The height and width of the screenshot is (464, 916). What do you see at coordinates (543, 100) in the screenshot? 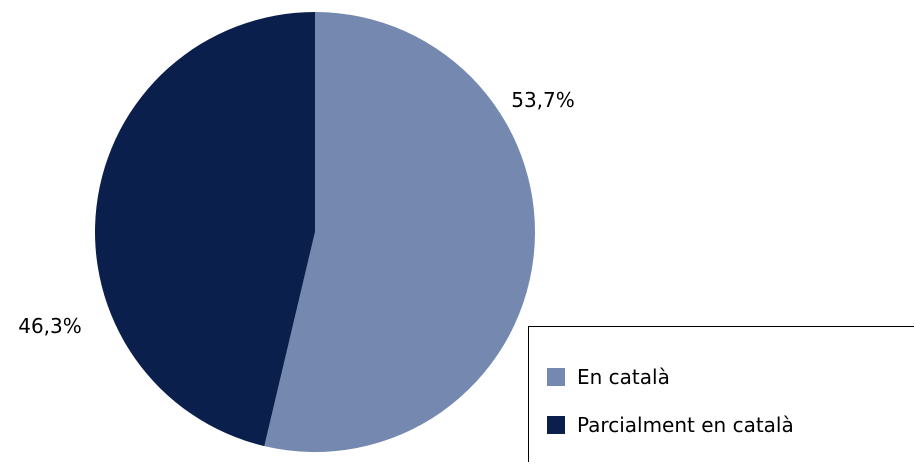
I see `data-label-en-catala: 53,7%` at bounding box center [543, 100].